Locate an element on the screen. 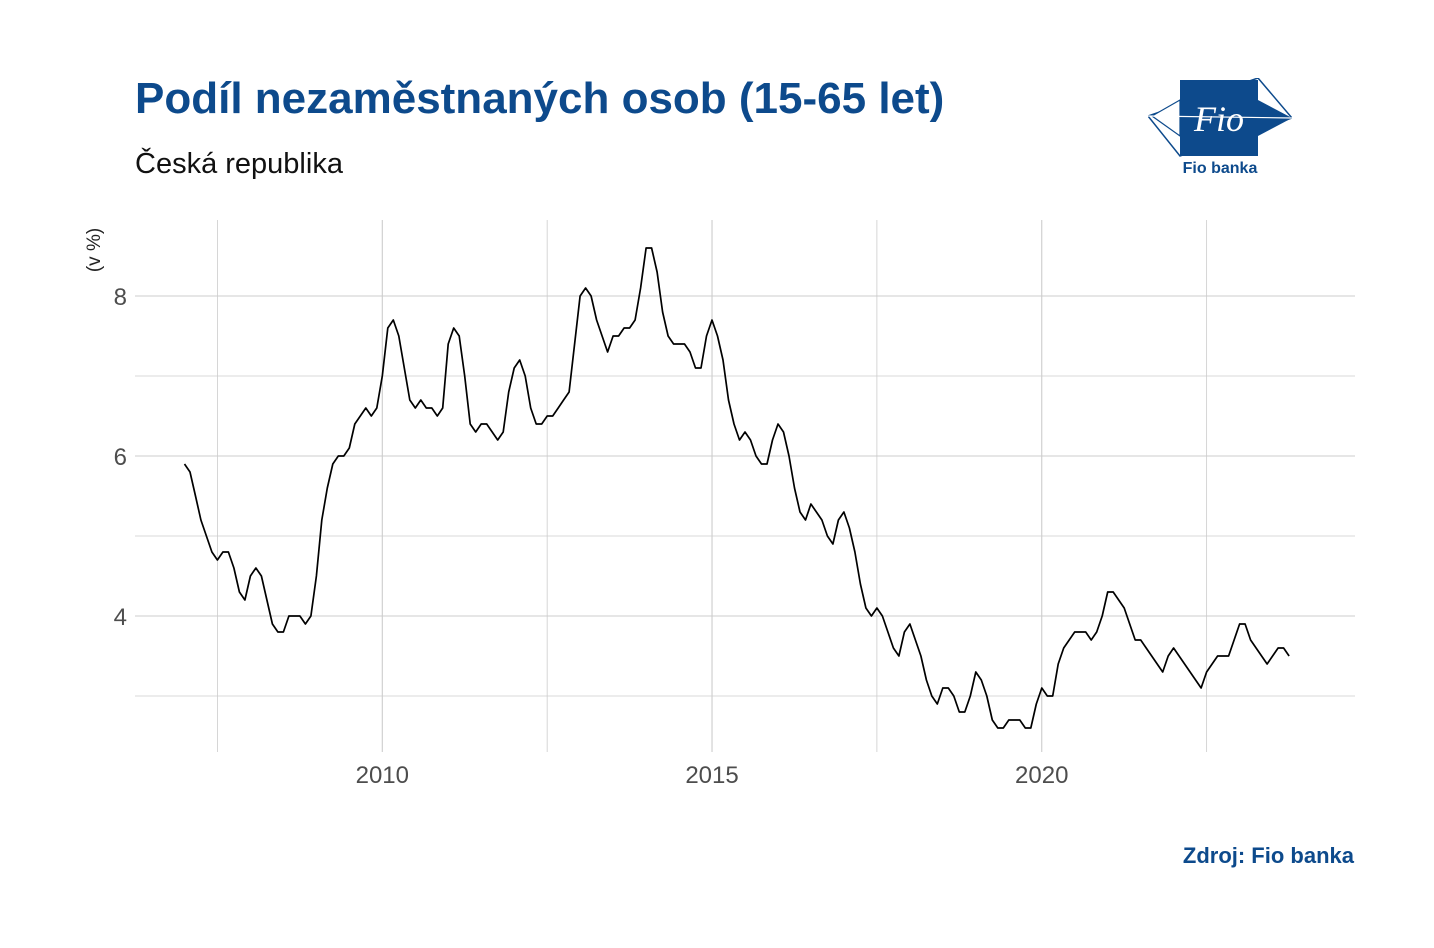  x-axis-ticks: 2010 2015 2020 is located at coordinates (712, 775).